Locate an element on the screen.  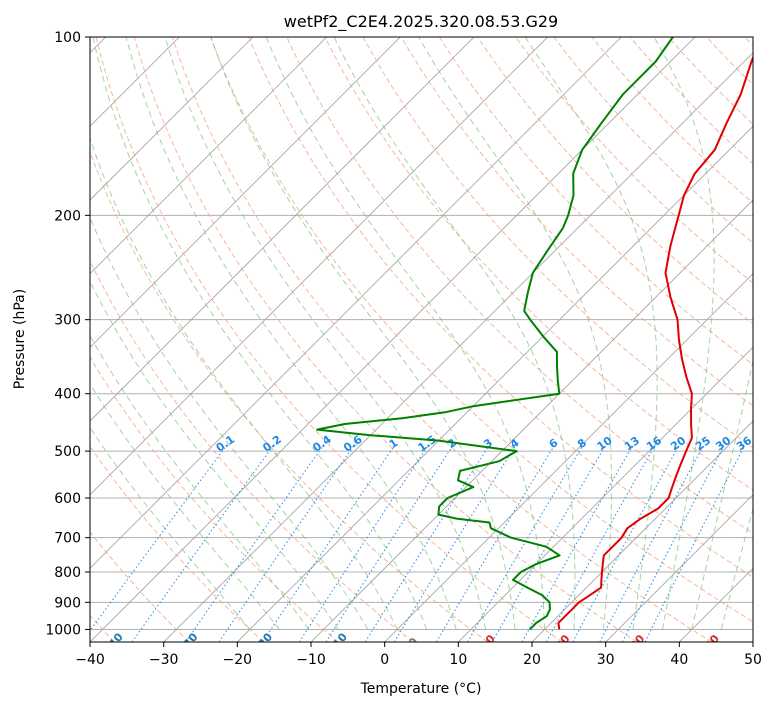
x-tick-label: 0 is located at coordinates (384, 660).